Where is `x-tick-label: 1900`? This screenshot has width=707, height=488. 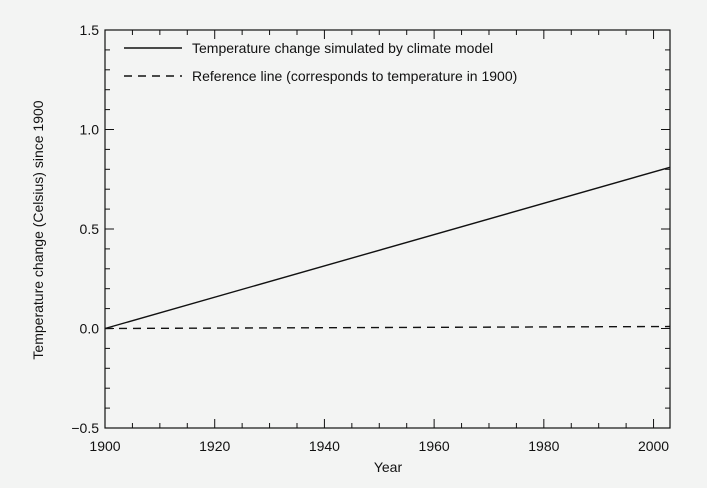
x-tick-label: 1900 is located at coordinates (104, 446).